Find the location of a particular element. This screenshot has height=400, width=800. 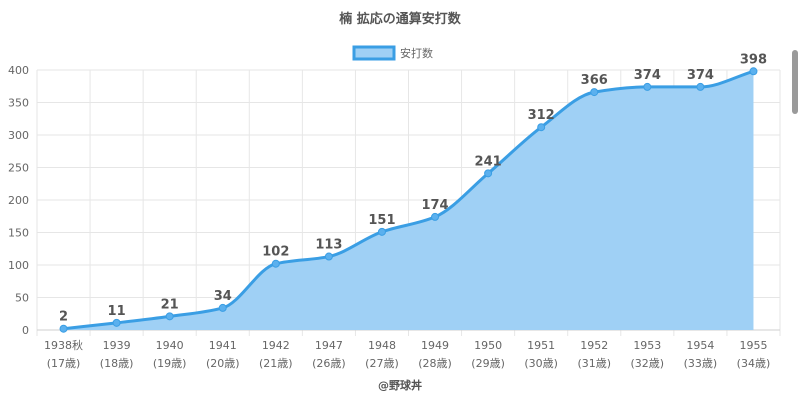

data-label: 113 is located at coordinates (328, 245).